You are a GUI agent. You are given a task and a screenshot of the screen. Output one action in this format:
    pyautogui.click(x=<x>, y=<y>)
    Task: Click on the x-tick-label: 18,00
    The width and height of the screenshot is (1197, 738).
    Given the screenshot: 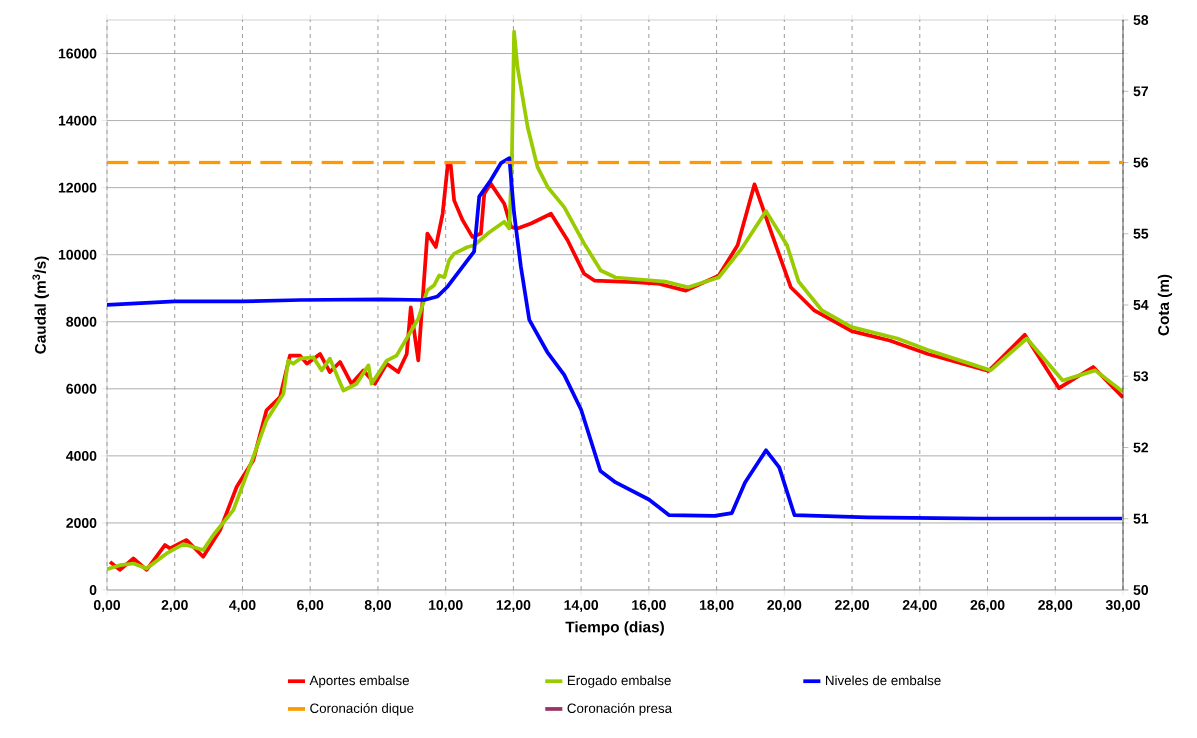 What is the action you would take?
    pyautogui.click(x=716, y=606)
    